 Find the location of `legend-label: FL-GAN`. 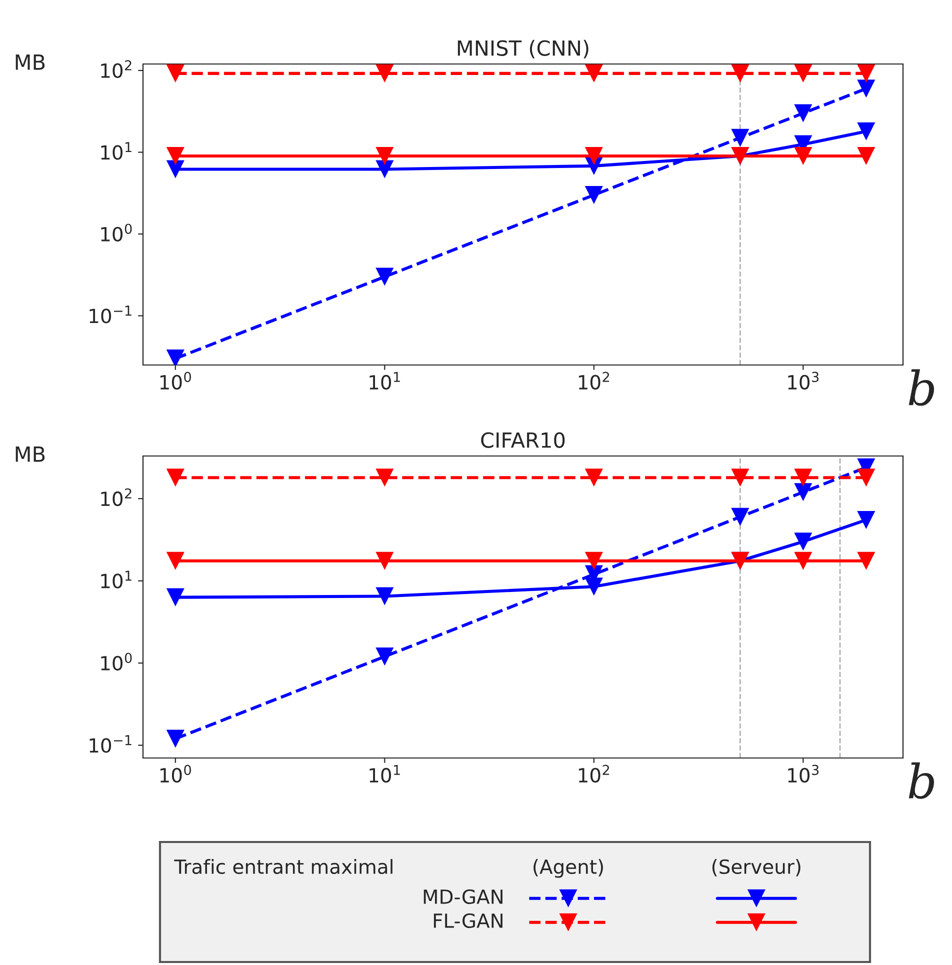

legend-label: FL-GAN is located at coordinates (468, 920).